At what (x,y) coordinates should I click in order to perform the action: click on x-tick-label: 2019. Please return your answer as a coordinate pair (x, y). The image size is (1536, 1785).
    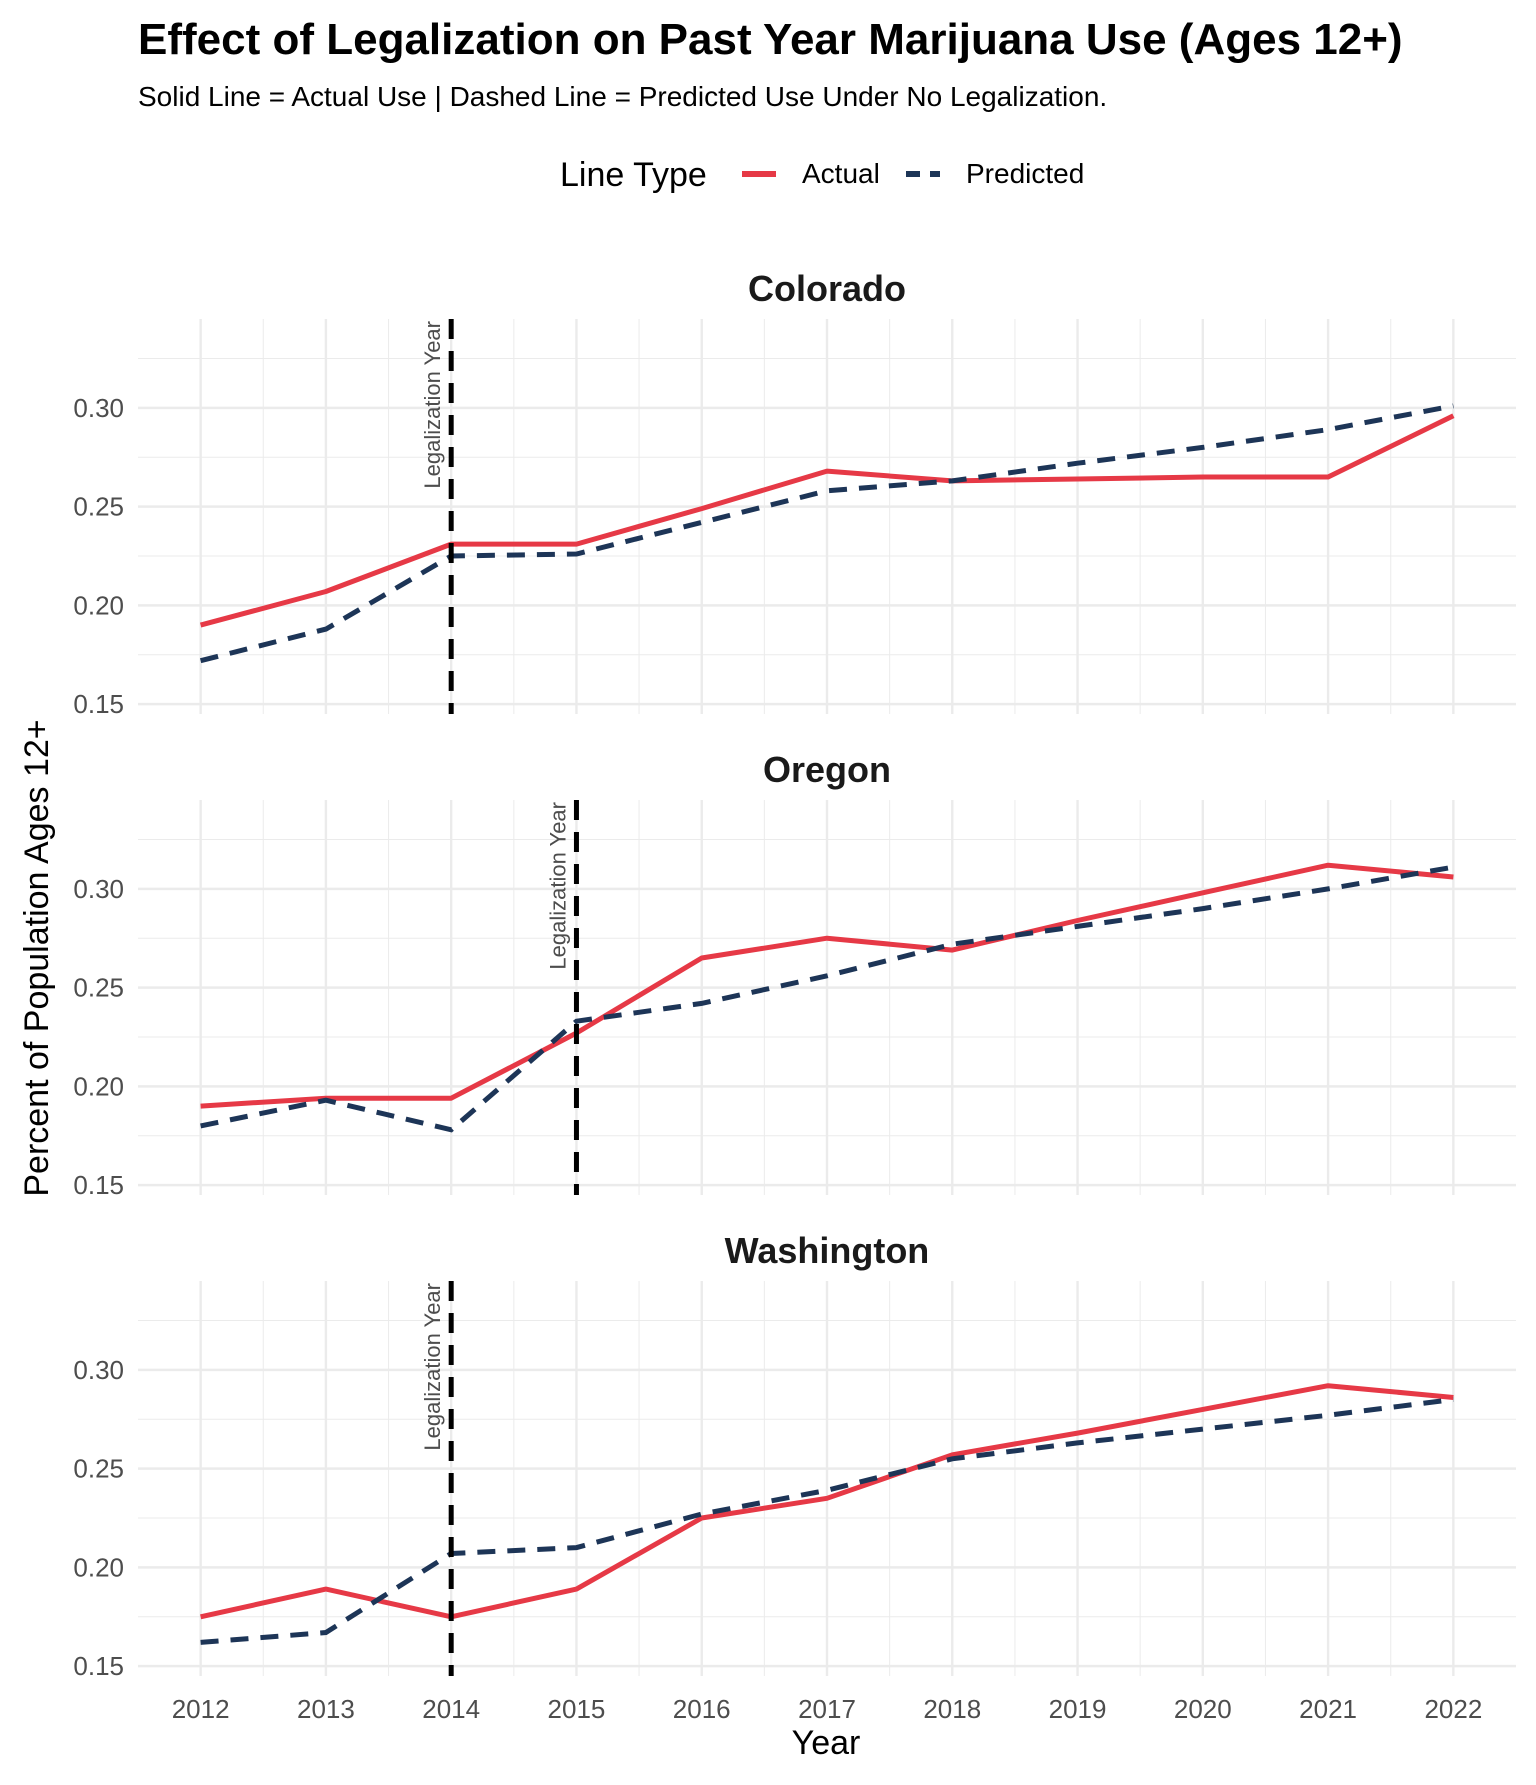
    Looking at the image, I should click on (1078, 1709).